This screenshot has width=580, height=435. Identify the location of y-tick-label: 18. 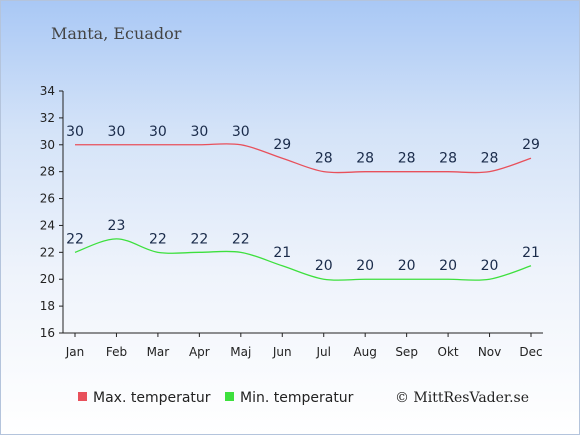
(47, 306).